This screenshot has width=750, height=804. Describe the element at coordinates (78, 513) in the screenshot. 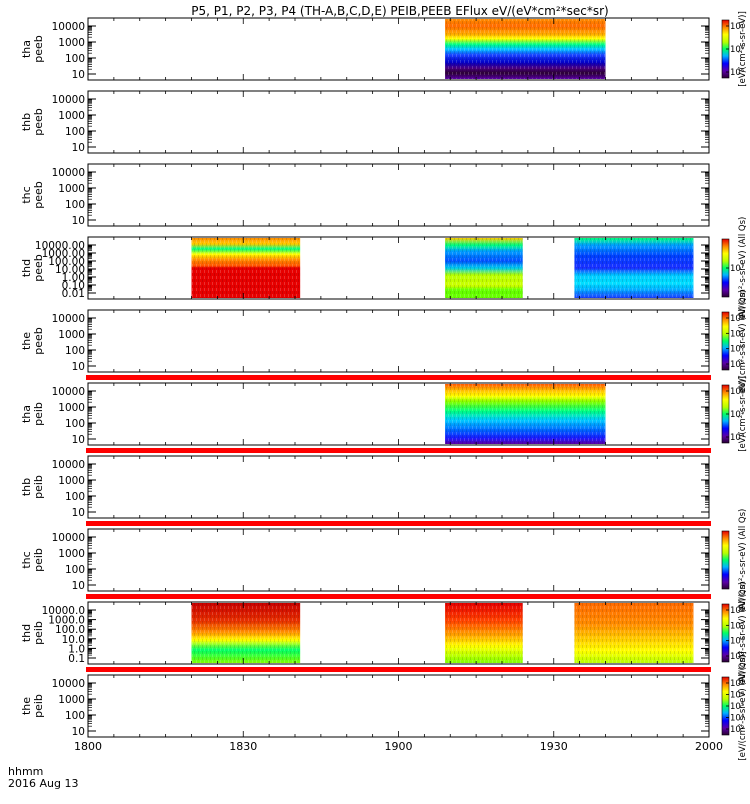

I see `y-tick-label-thb-peib-0: 10` at that location.